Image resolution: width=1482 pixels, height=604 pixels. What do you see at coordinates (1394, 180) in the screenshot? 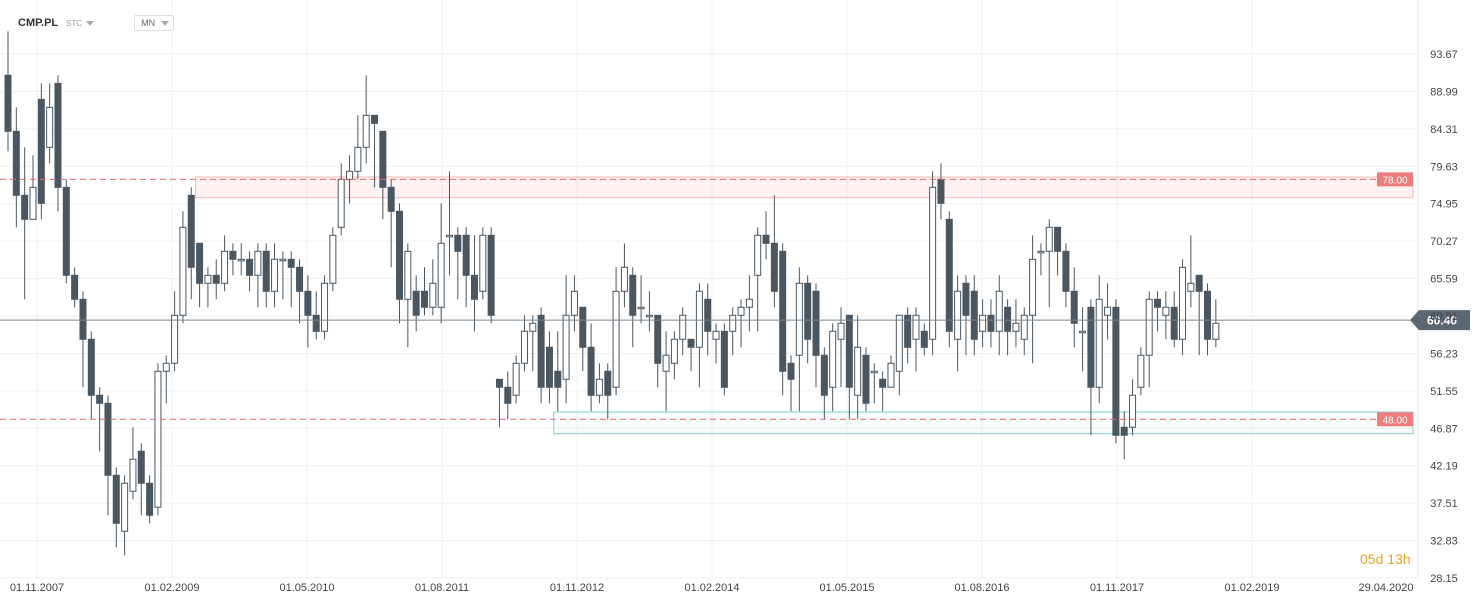
I see `level-tag-label: 78.00` at bounding box center [1394, 180].